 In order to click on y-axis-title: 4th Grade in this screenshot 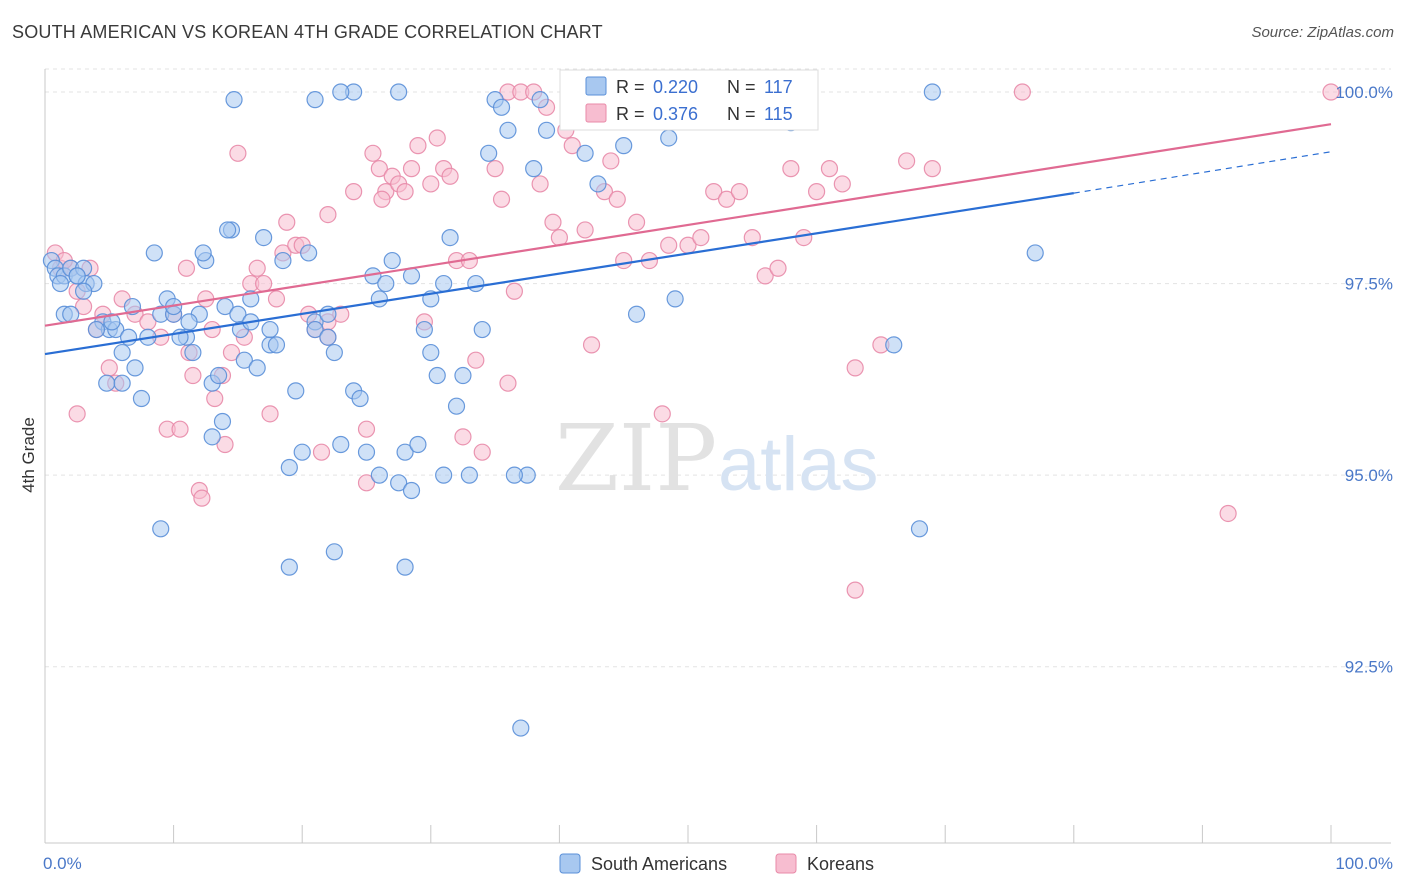, I will do `click(28, 455)`.